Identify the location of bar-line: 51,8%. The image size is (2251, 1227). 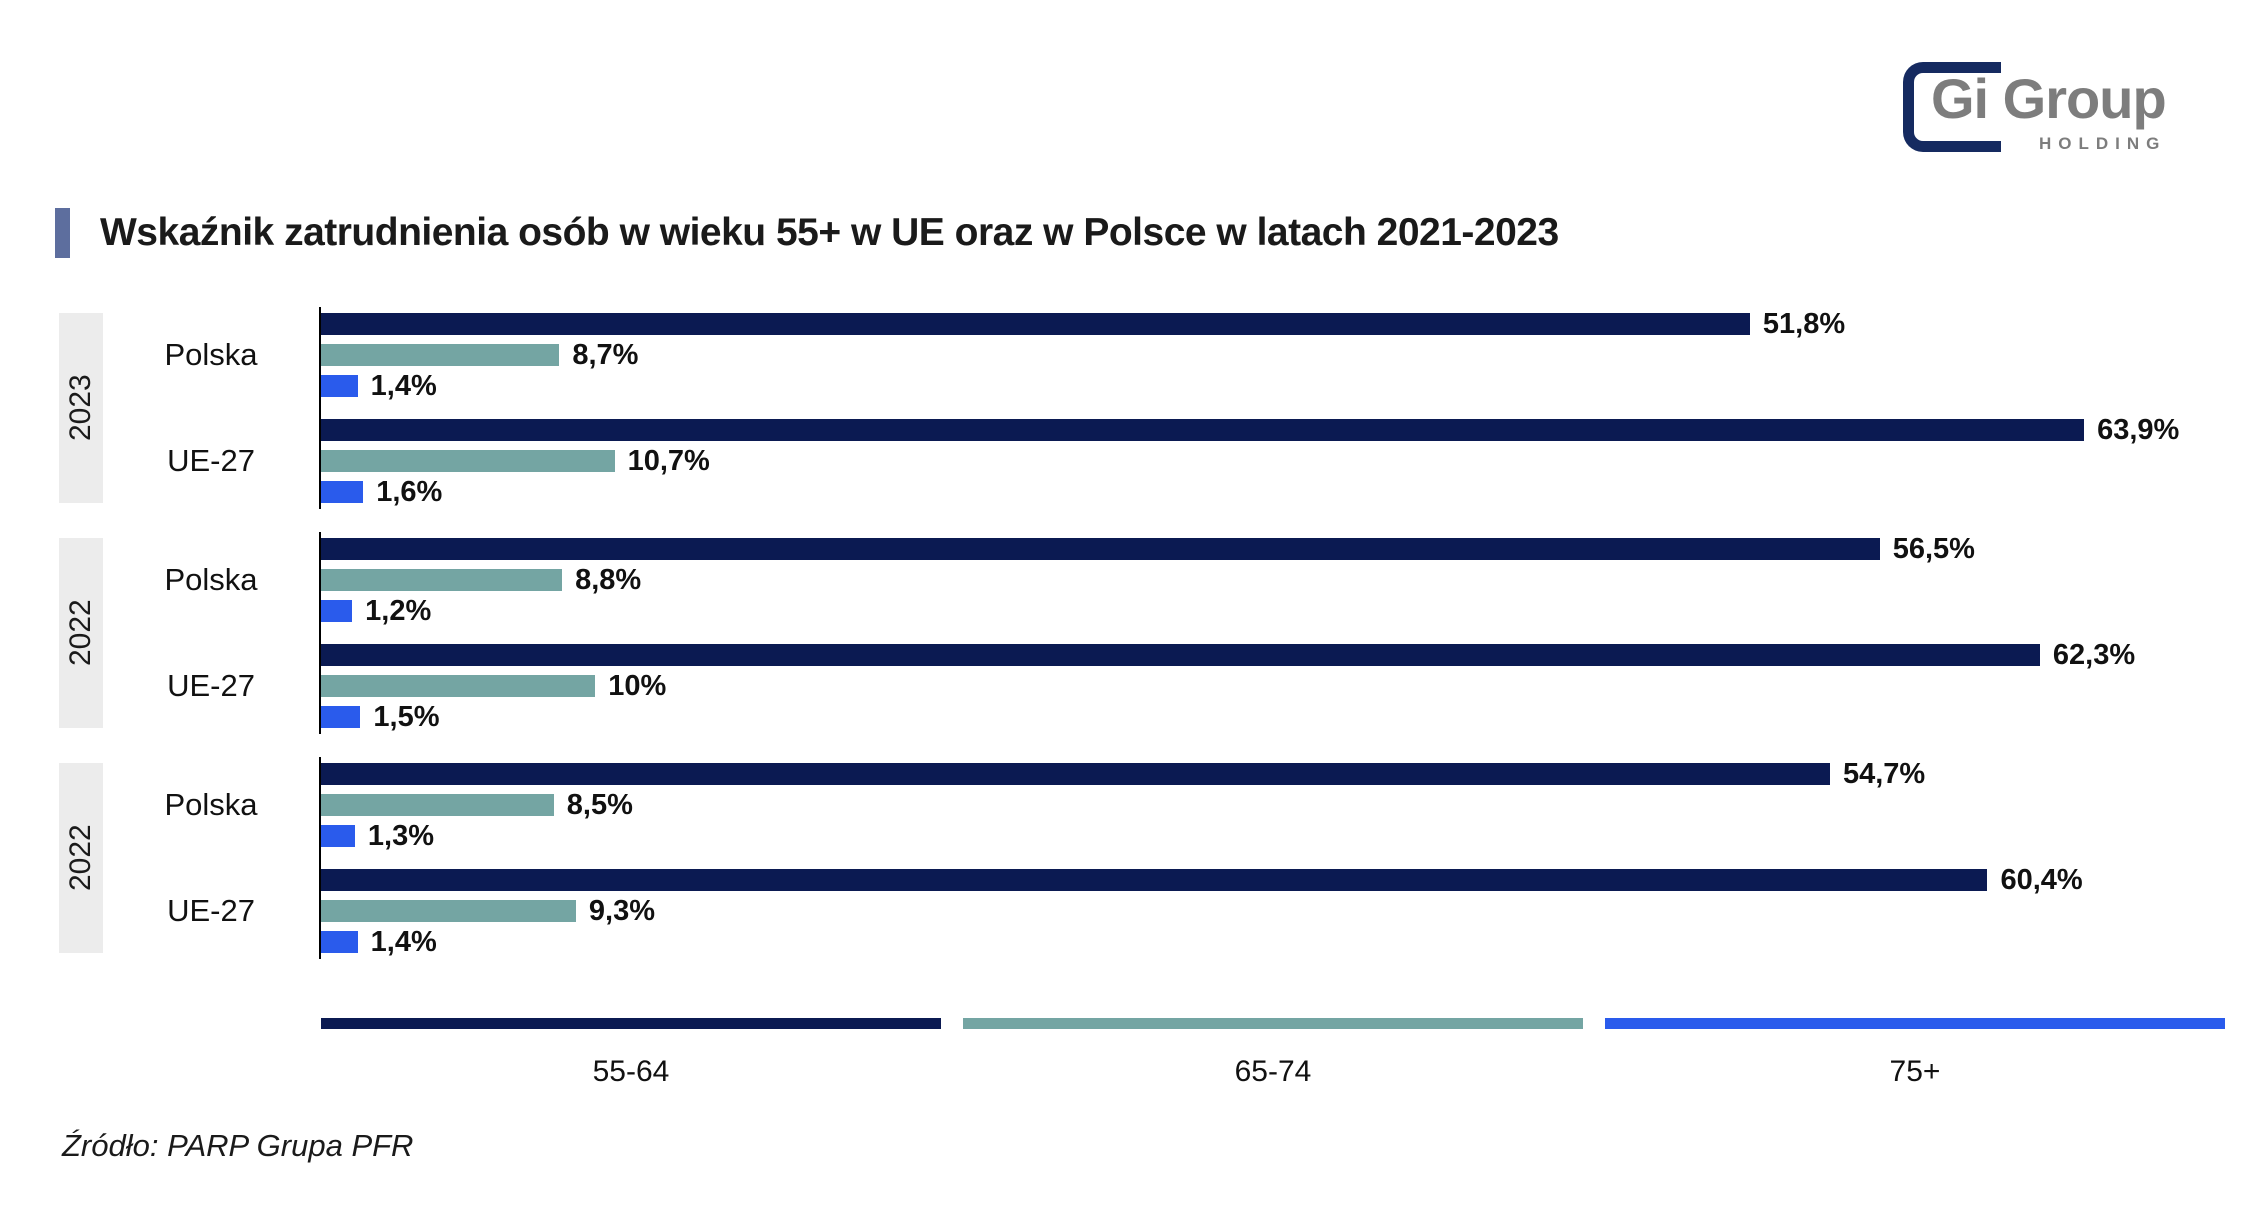
(1272, 324).